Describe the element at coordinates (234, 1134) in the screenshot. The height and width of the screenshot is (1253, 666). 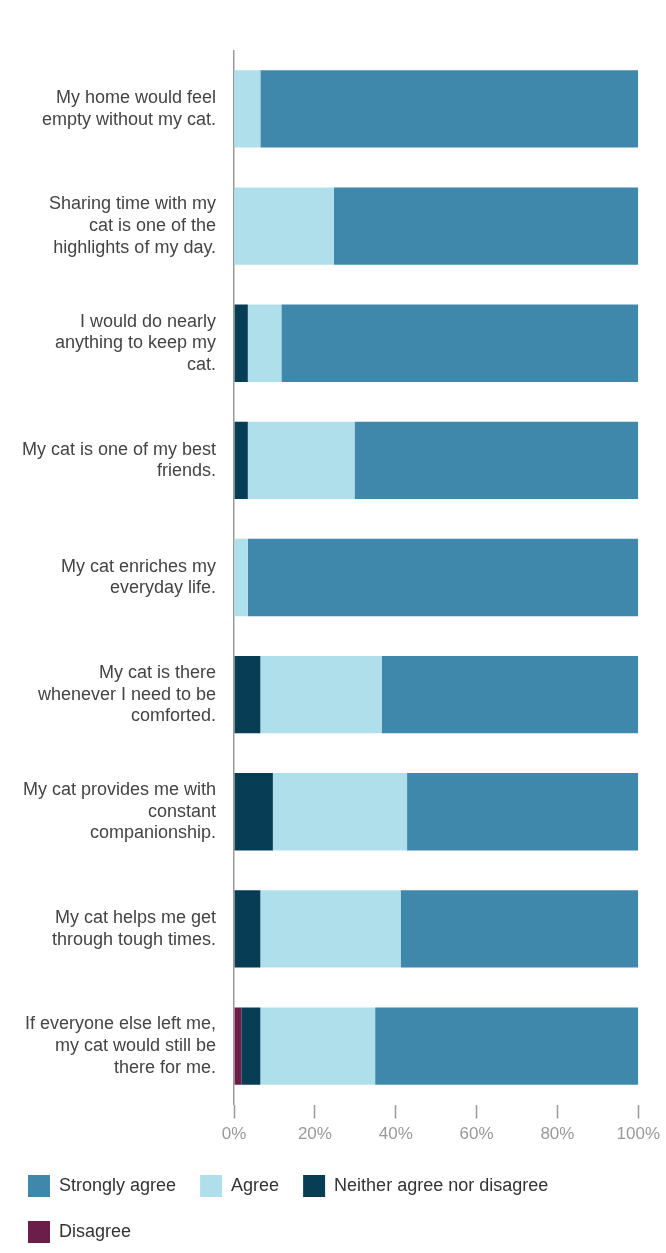
I see `x-tick-label: 0%` at that location.